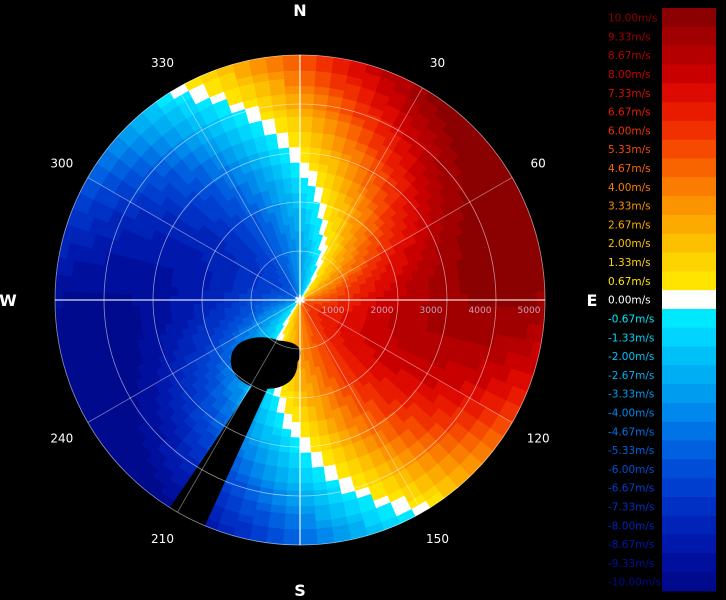 Image resolution: width=726 pixels, height=600 pixels. I want to click on legend-label: -4.00m/s, so click(631, 413).